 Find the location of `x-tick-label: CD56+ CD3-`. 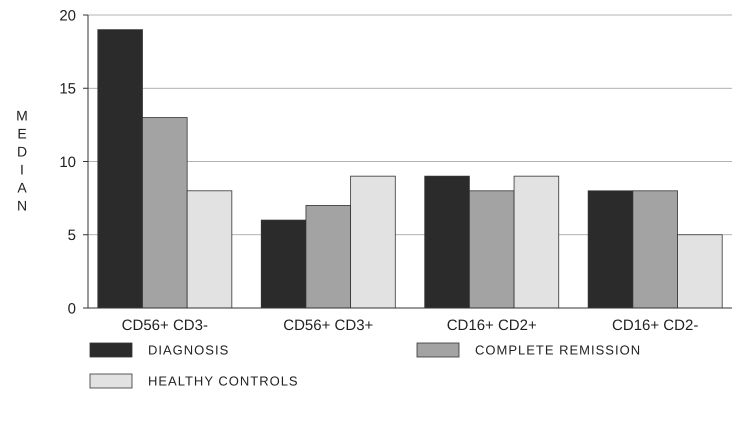

x-tick-label: CD56+ CD3- is located at coordinates (165, 325).